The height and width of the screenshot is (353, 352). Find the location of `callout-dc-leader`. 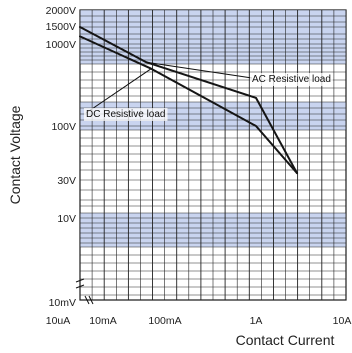

callout-dc-leader is located at coordinates (118, 91).